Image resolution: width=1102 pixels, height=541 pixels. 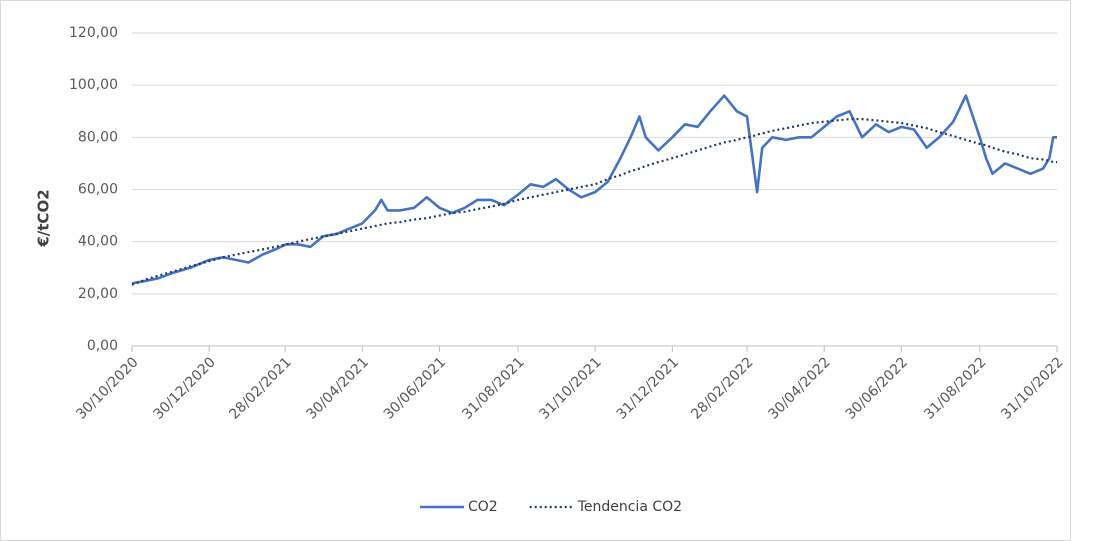 What do you see at coordinates (483, 507) in the screenshot?
I see `legend-label: CO2` at bounding box center [483, 507].